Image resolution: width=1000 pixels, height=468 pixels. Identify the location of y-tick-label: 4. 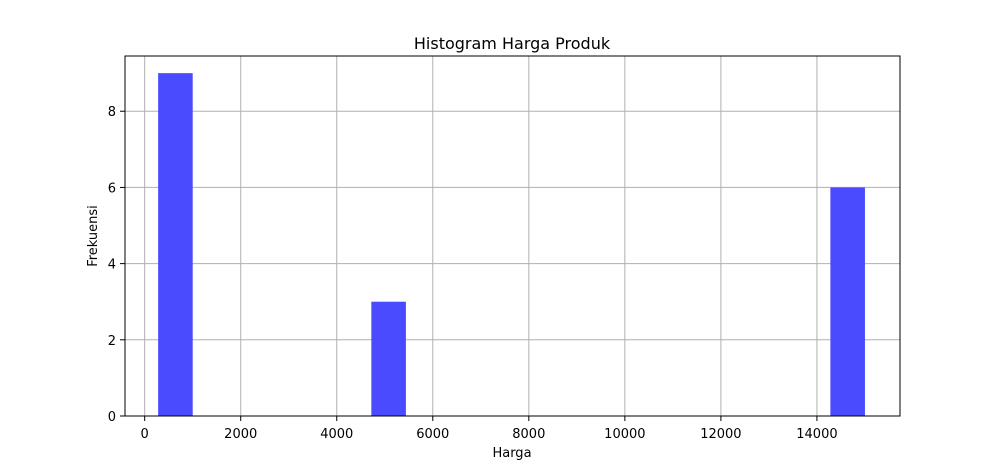
(112, 265).